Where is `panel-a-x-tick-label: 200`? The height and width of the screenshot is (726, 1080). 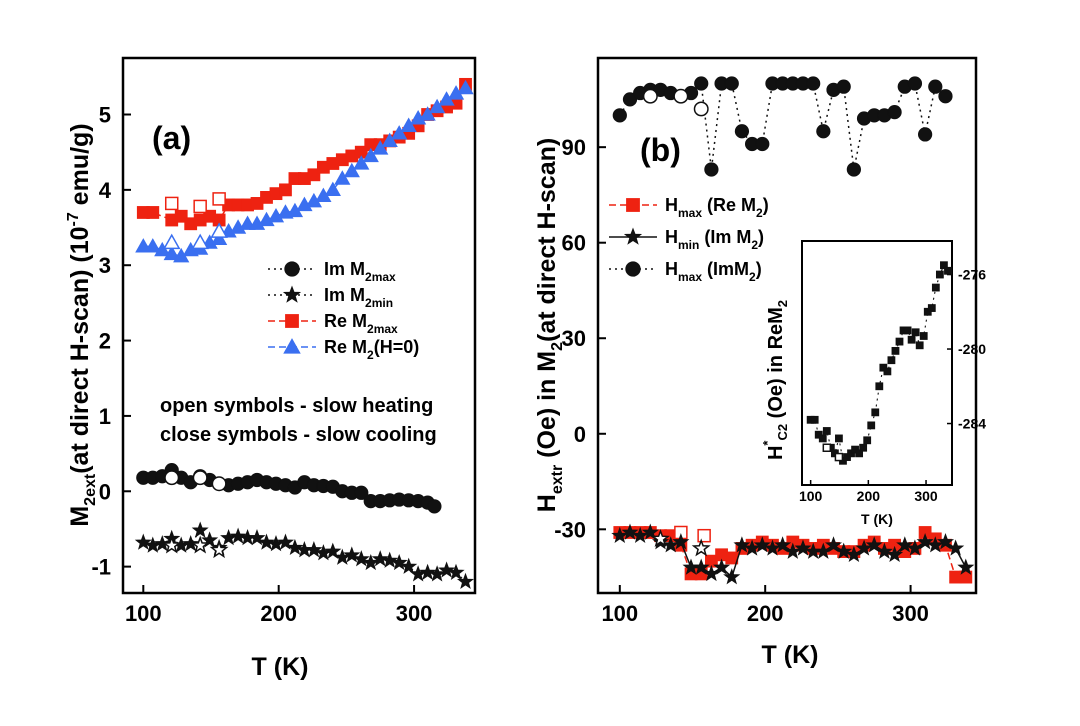
panel-a-x-tick-label: 200 is located at coordinates (278, 613).